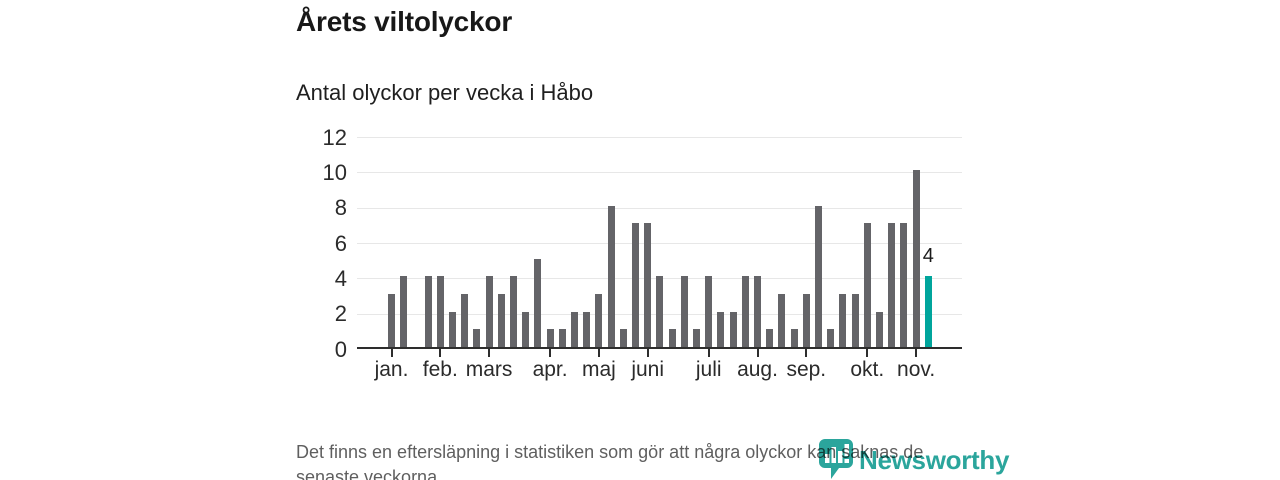 The width and height of the screenshot is (1280, 480). Describe the element at coordinates (550, 353) in the screenshot. I see `x-tick-apr` at that location.